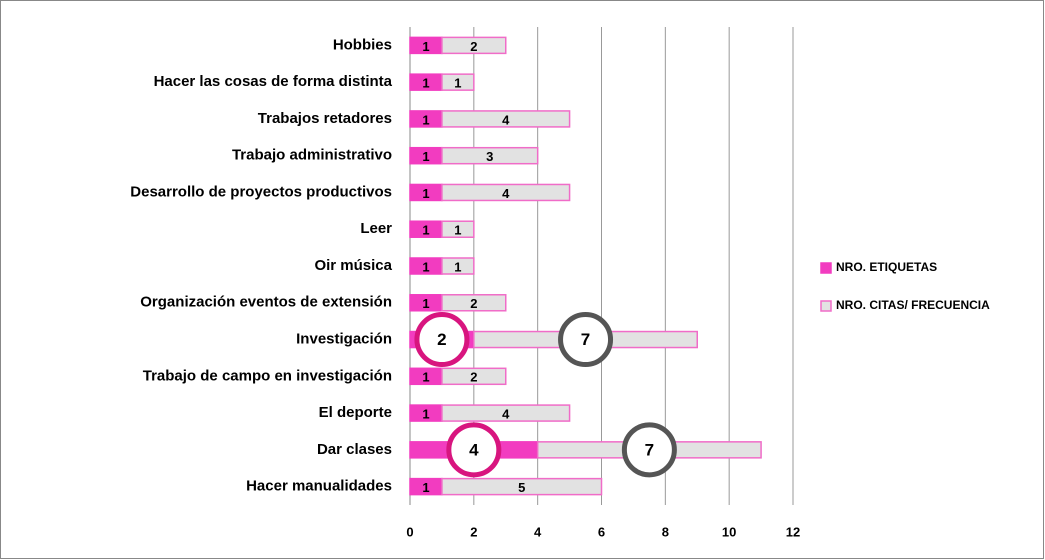  What do you see at coordinates (312, 155) in the screenshot?
I see `y-tick-label: Trabajo administrativo` at bounding box center [312, 155].